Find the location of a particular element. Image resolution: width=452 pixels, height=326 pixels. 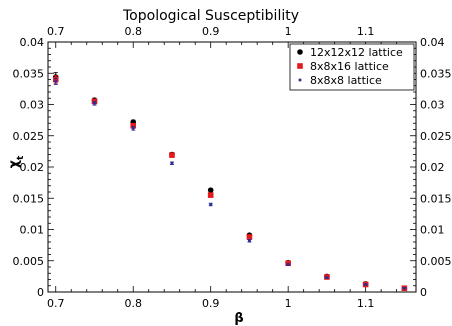

y-axis-label-main: χ is located at coordinates (14, 163).